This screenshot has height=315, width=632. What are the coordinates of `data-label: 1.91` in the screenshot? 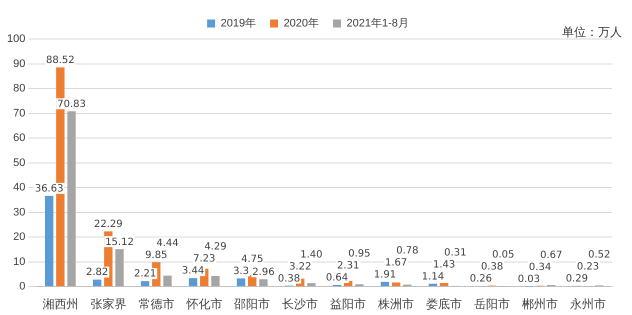 It's located at (385, 274).